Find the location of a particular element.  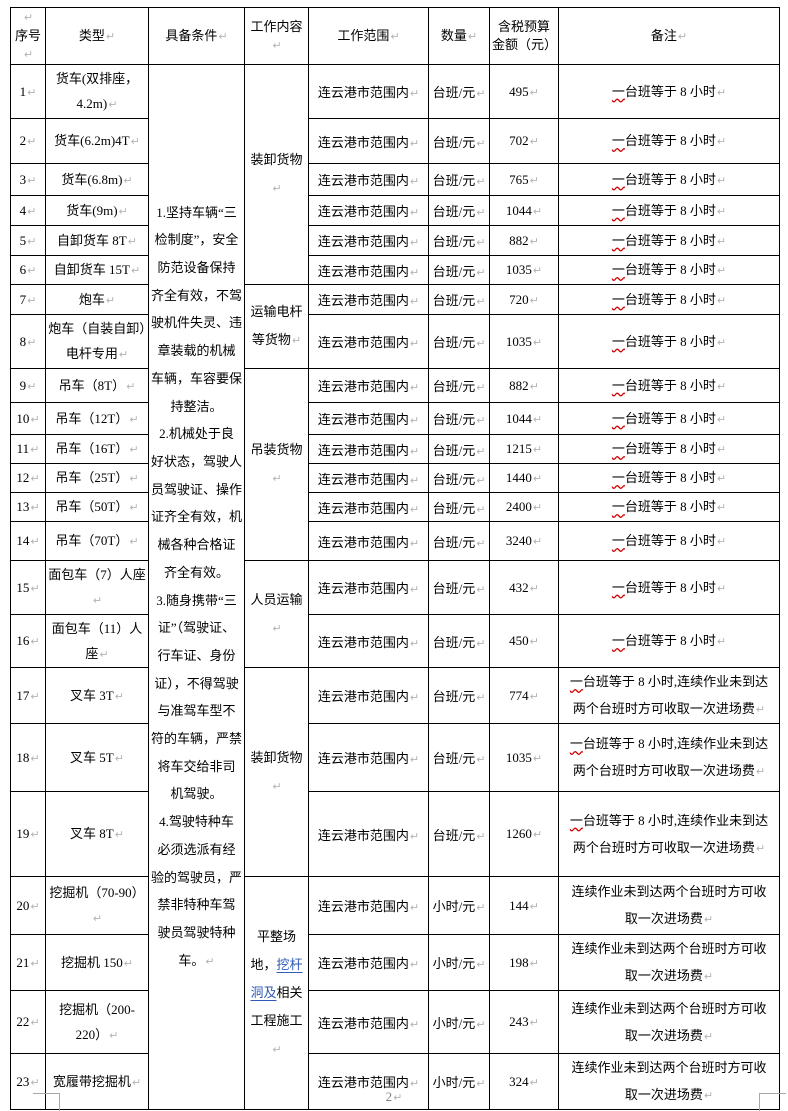

cell-type: 叉车 8T↵ is located at coordinates (97, 834).